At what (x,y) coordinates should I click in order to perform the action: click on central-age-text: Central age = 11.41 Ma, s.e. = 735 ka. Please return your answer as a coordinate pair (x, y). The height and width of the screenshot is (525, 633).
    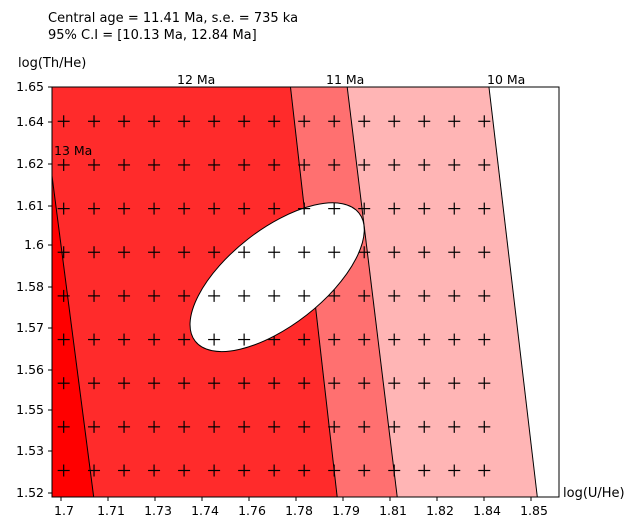
    Looking at the image, I should click on (173, 18).